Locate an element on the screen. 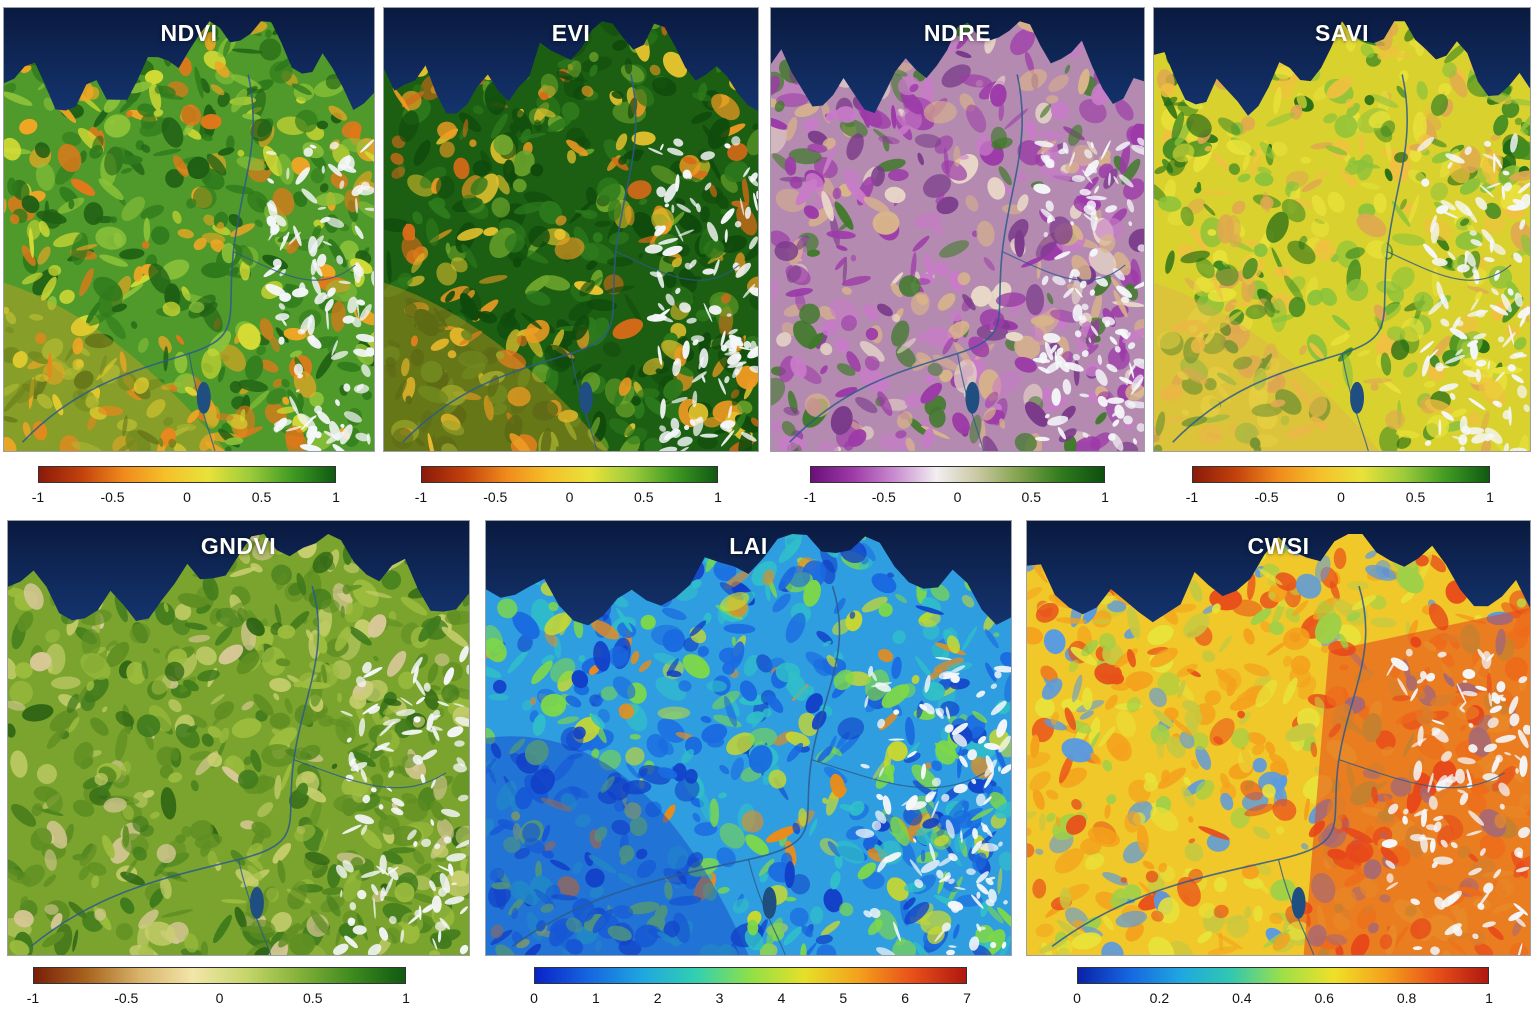  ndre-map-panel: NDRE is located at coordinates (957, 229).